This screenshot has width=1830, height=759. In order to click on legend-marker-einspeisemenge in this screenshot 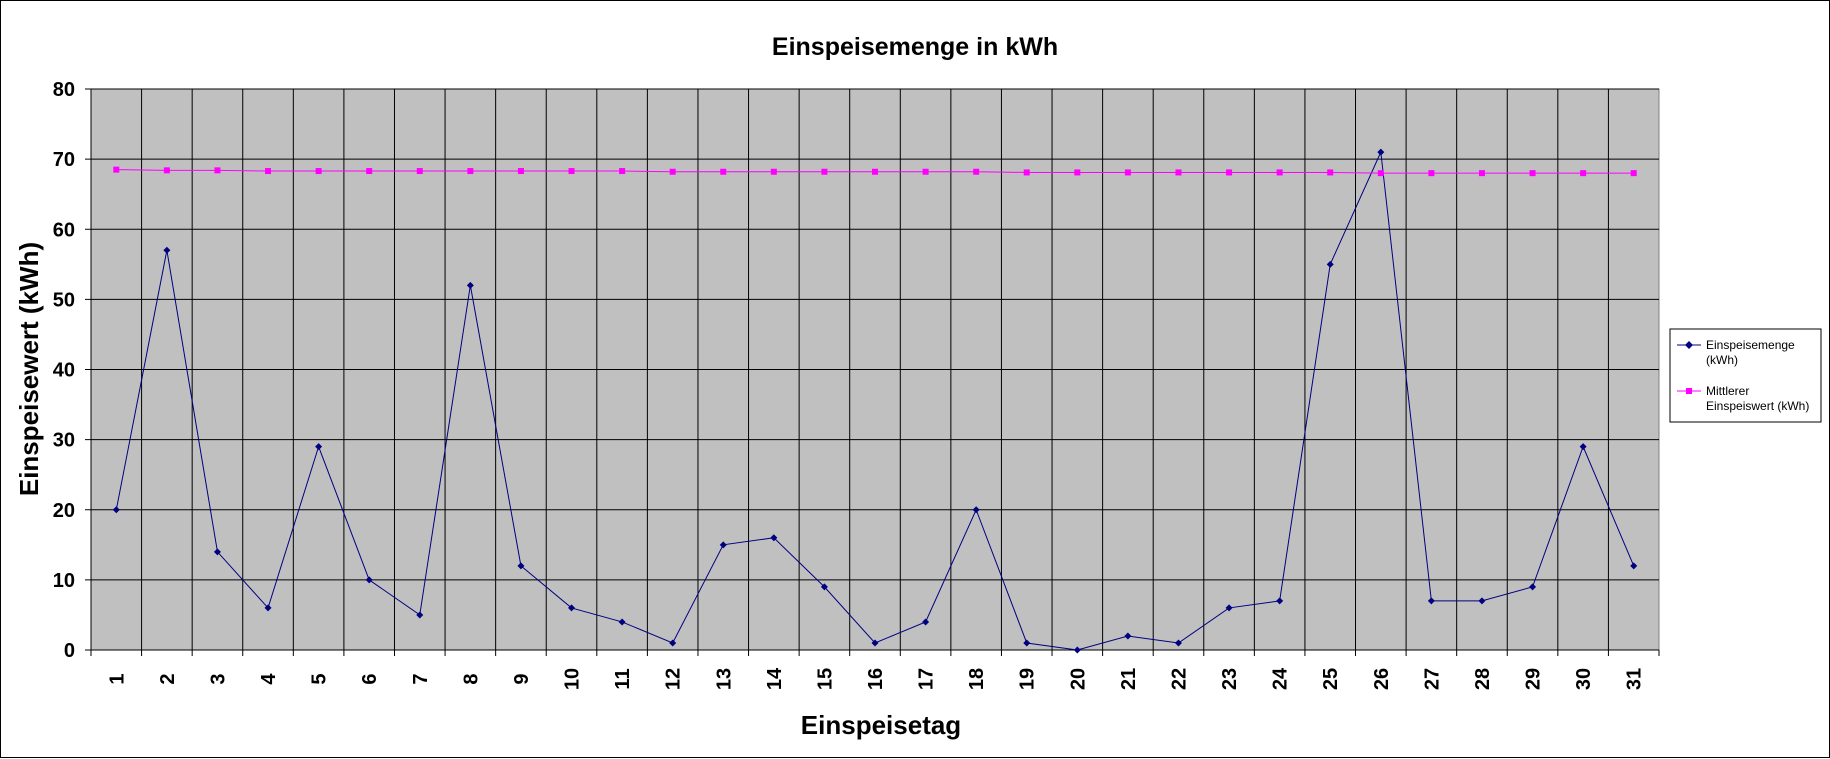, I will do `click(1689, 345)`.